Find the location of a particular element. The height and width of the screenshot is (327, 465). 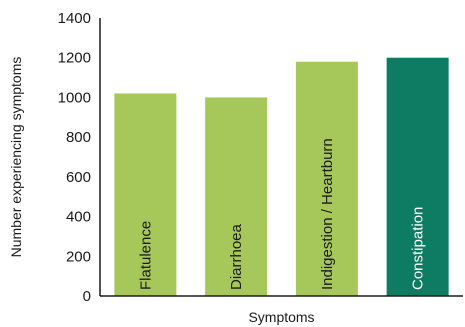

y-tick-label: 1200 is located at coordinates (74, 58).